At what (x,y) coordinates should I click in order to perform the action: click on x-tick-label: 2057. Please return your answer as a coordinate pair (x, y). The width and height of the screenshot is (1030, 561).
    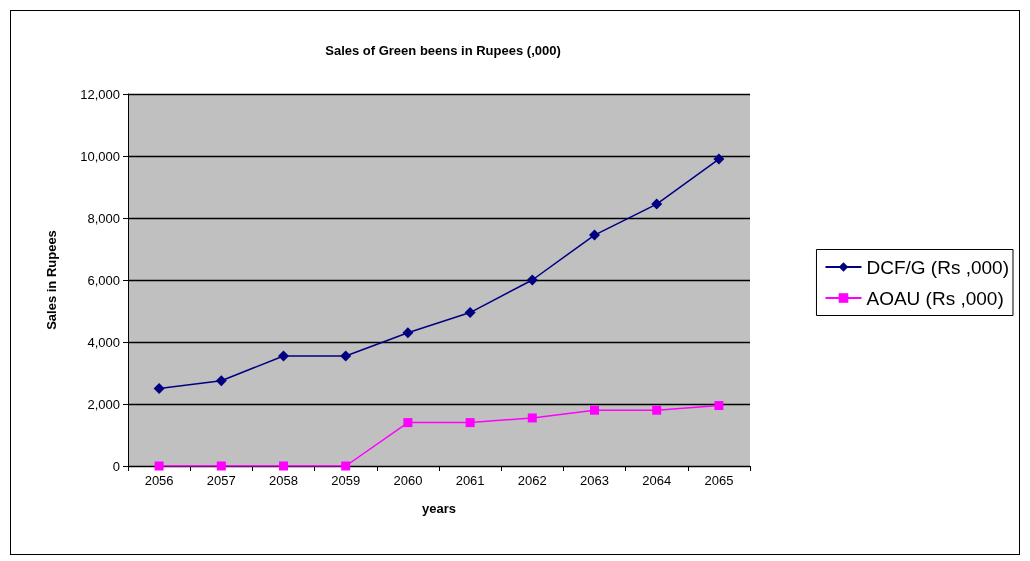
    Looking at the image, I should click on (221, 480).